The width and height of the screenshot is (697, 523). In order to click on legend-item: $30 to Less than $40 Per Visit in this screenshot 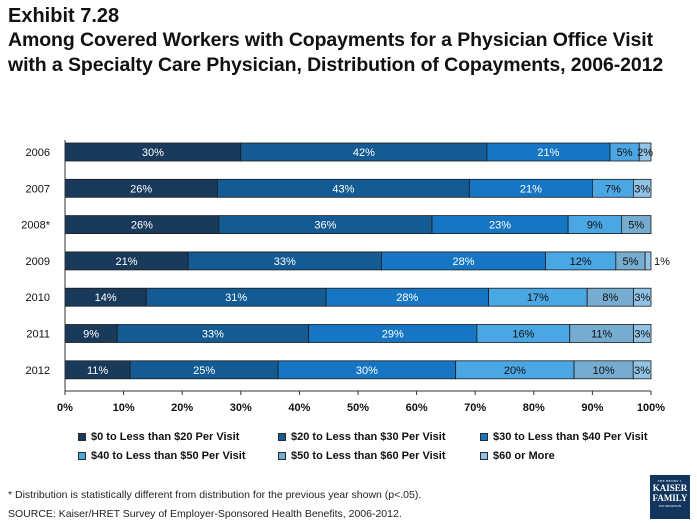, I will do `click(563, 437)`.